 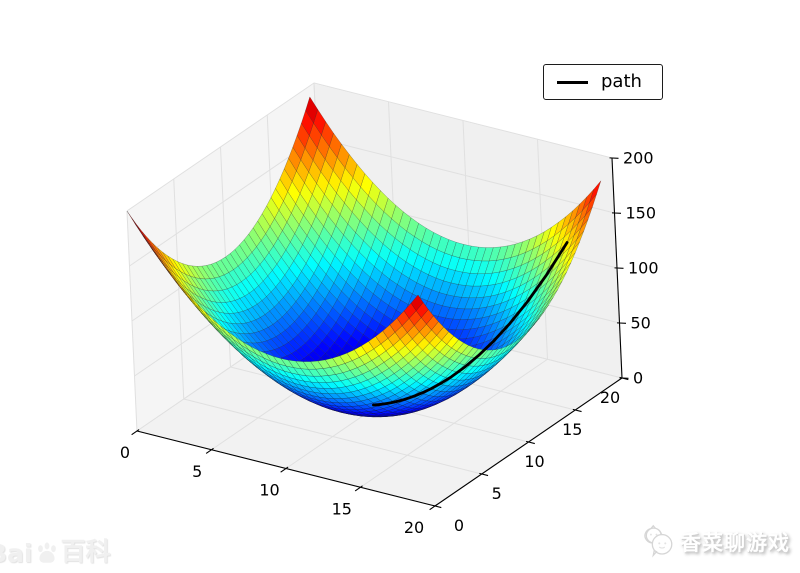 I want to click on chat-bubbles-logo-icon, so click(x=658, y=541).